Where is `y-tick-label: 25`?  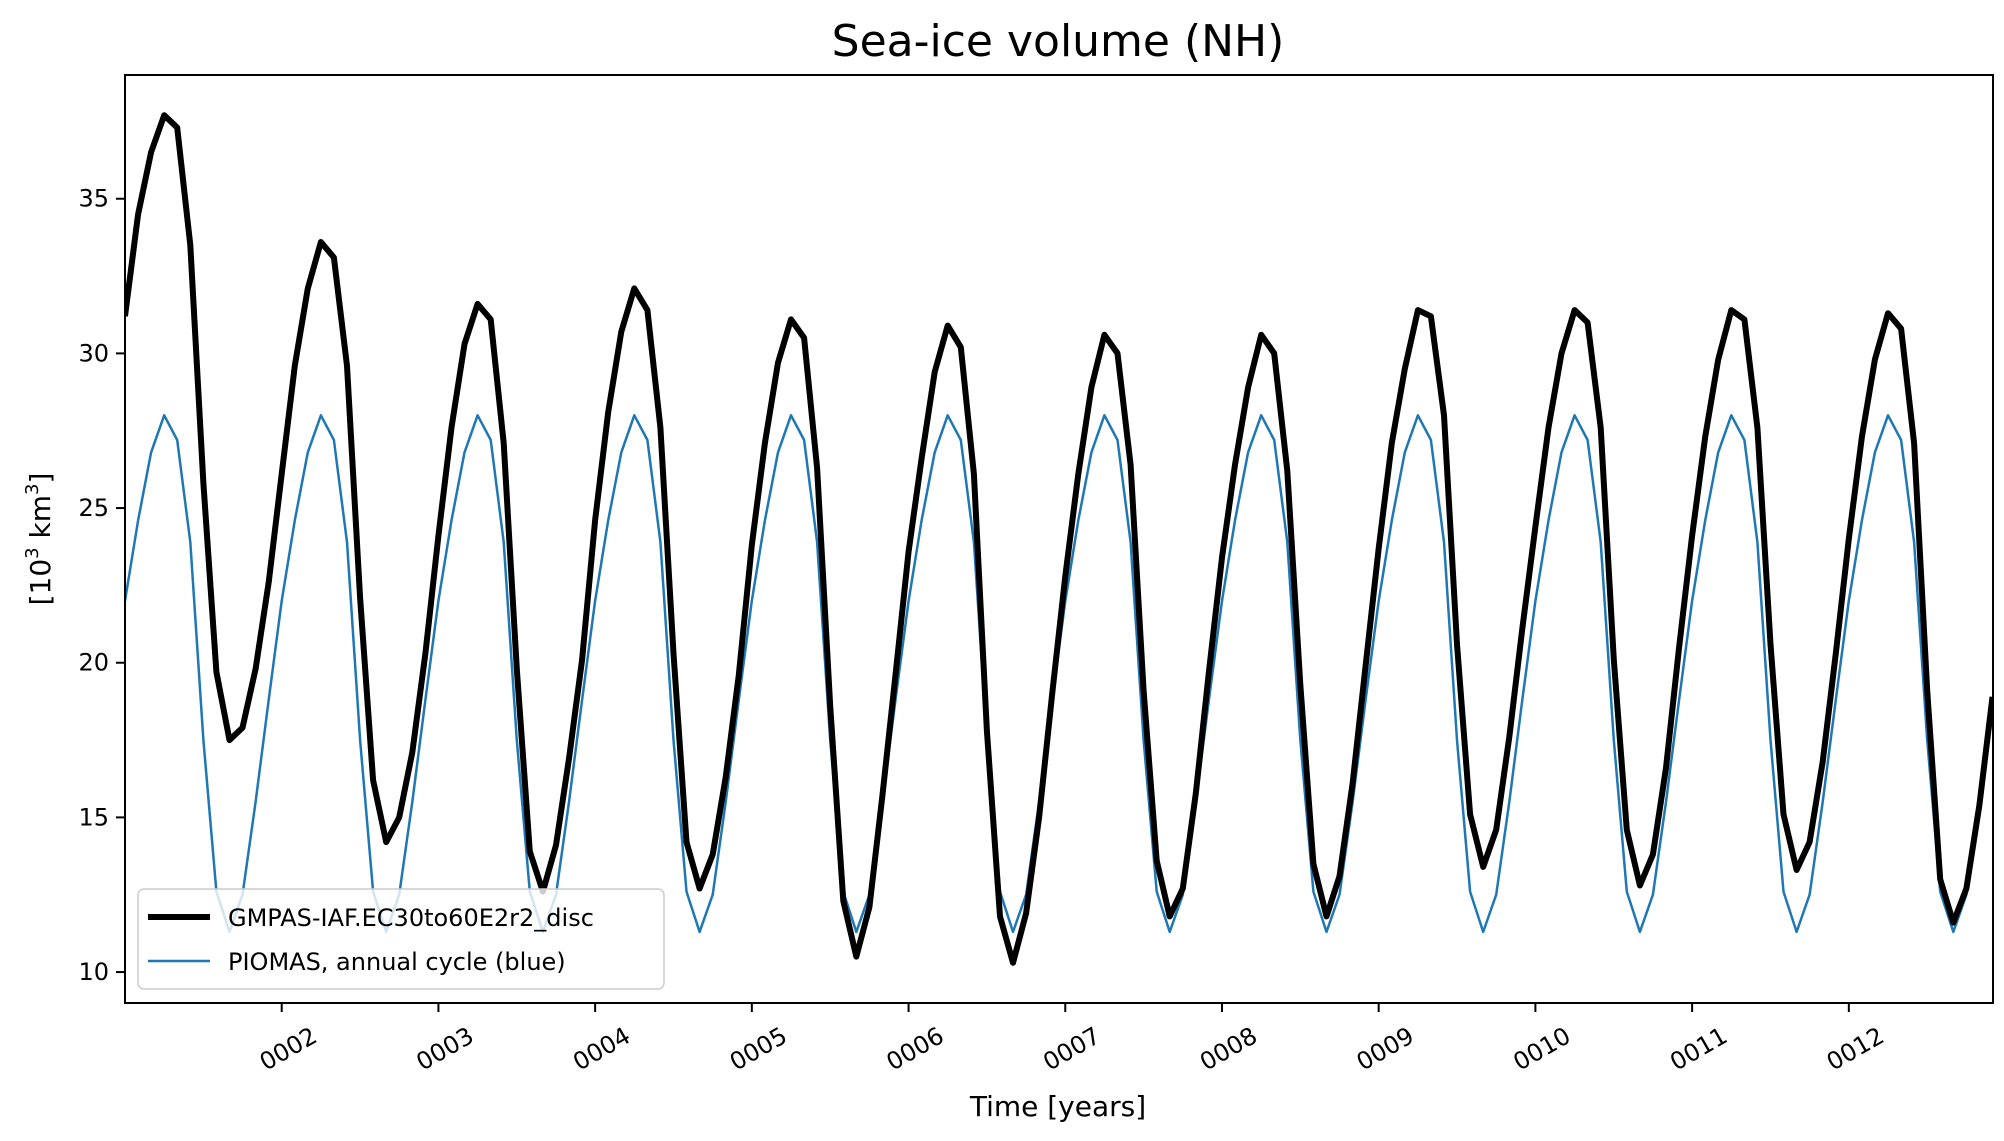 y-tick-label: 25 is located at coordinates (93, 508).